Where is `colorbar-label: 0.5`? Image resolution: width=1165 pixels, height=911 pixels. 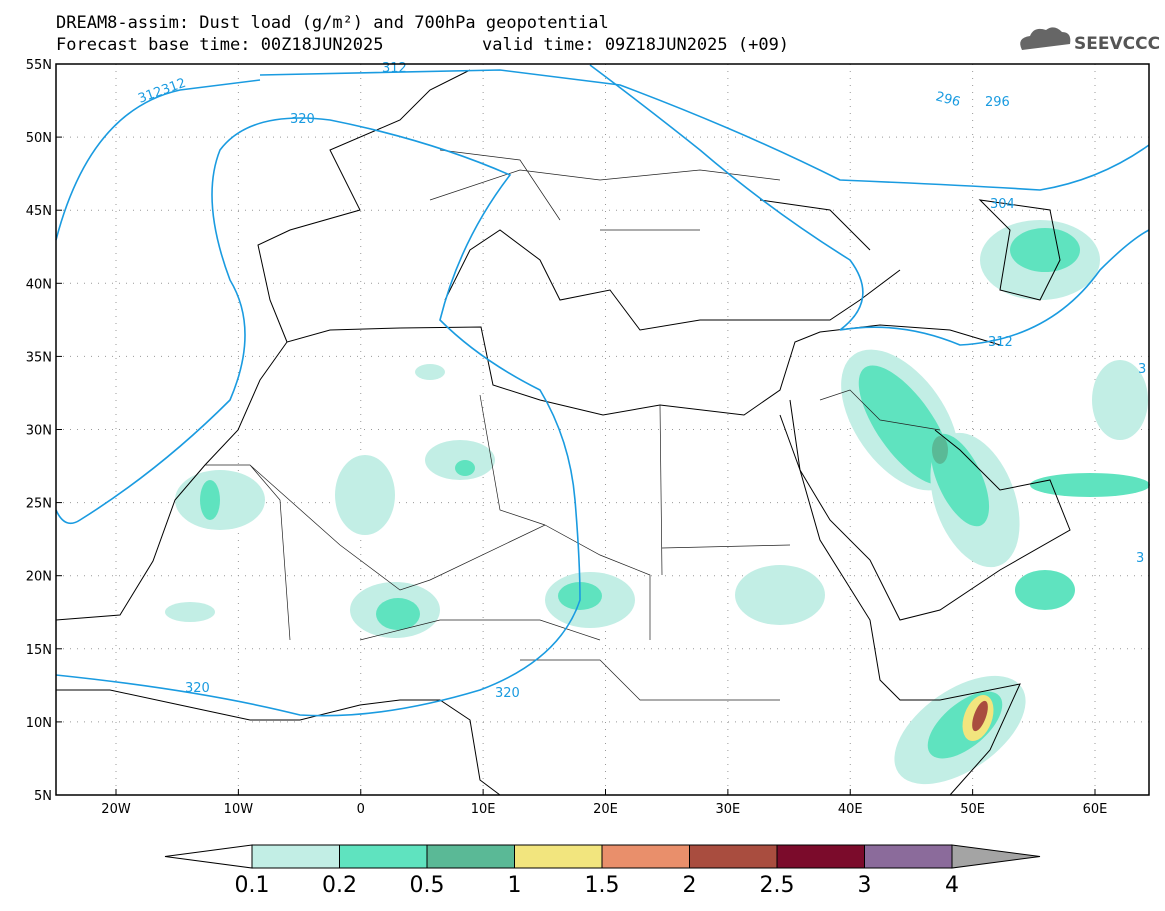
colorbar-label: 0.5 is located at coordinates (427, 885).